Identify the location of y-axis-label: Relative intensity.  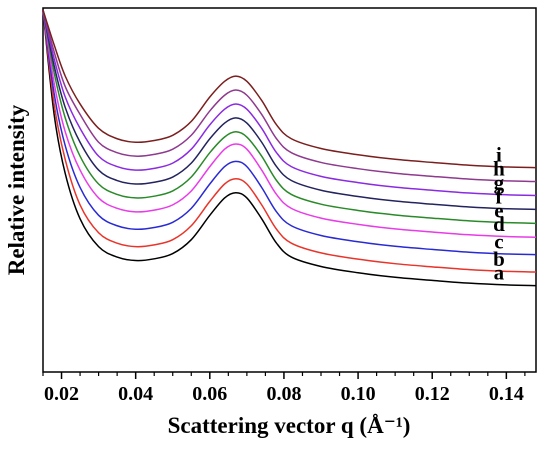
(16, 189).